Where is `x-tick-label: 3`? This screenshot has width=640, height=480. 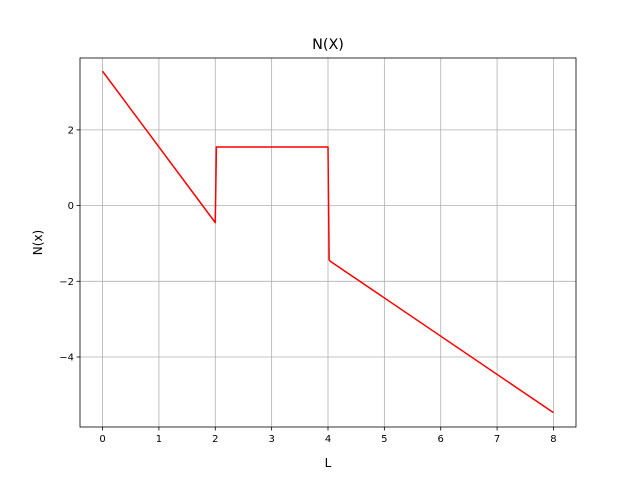 x-tick-label: 3 is located at coordinates (271, 439).